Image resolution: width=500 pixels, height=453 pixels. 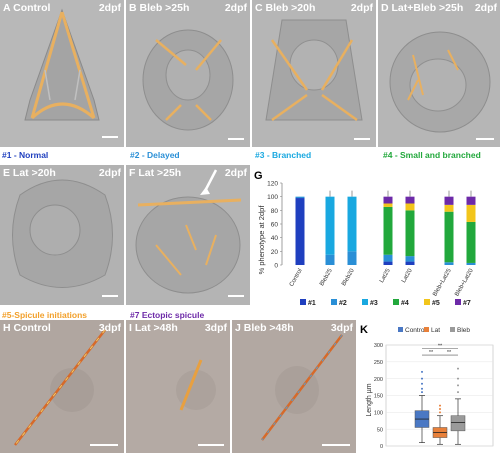 What do you see at coordinates (27, 328) in the screenshot?
I see `panel-h-label: H Control` at bounding box center [27, 328].